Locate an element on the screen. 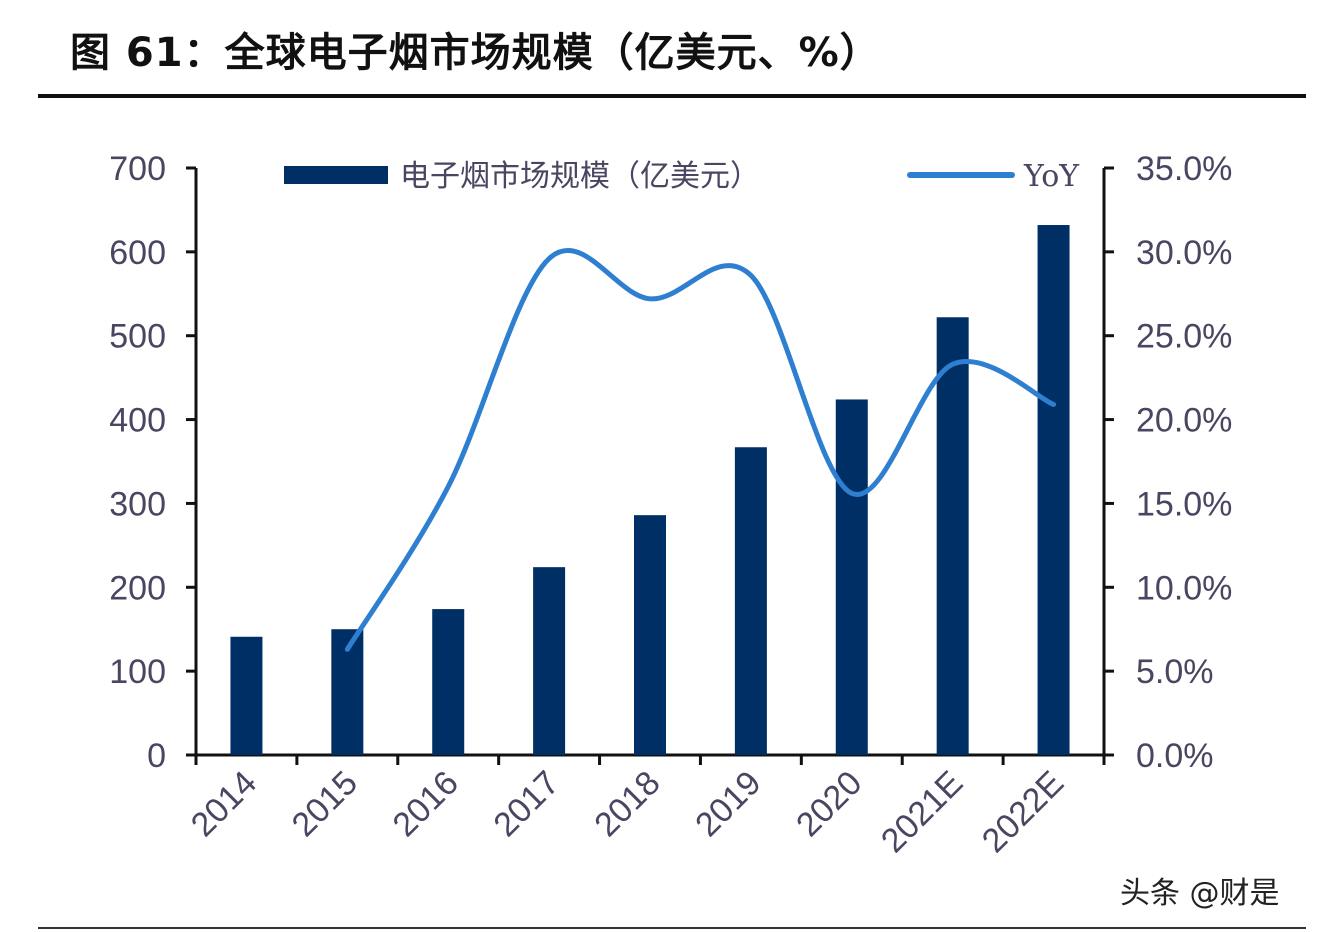  bar-2022E is located at coordinates (1053, 490).